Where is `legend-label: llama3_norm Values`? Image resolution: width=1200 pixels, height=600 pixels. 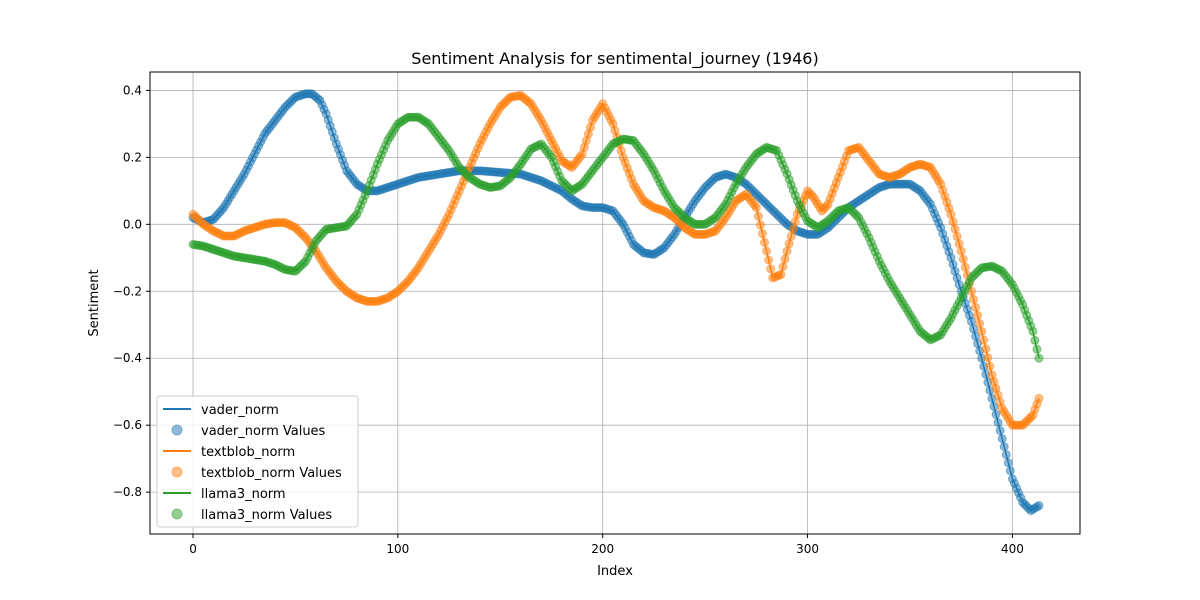 legend-label: llama3_norm Values is located at coordinates (266, 515).